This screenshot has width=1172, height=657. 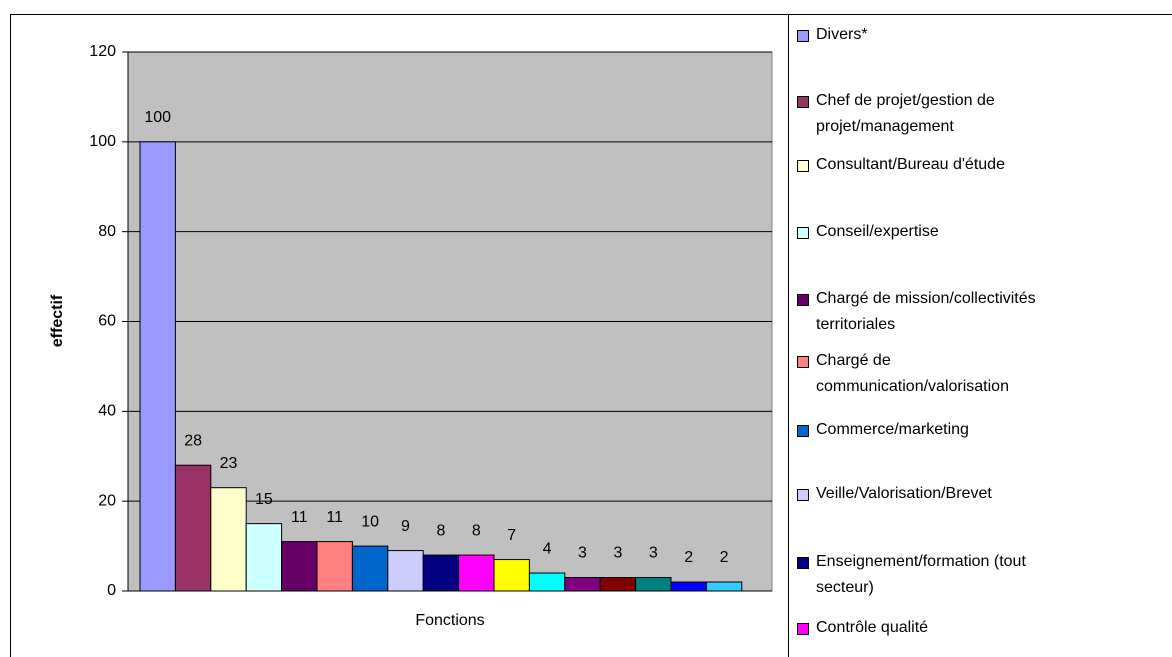 I want to click on legend-label: Commerce/marketing, so click(x=892, y=429).